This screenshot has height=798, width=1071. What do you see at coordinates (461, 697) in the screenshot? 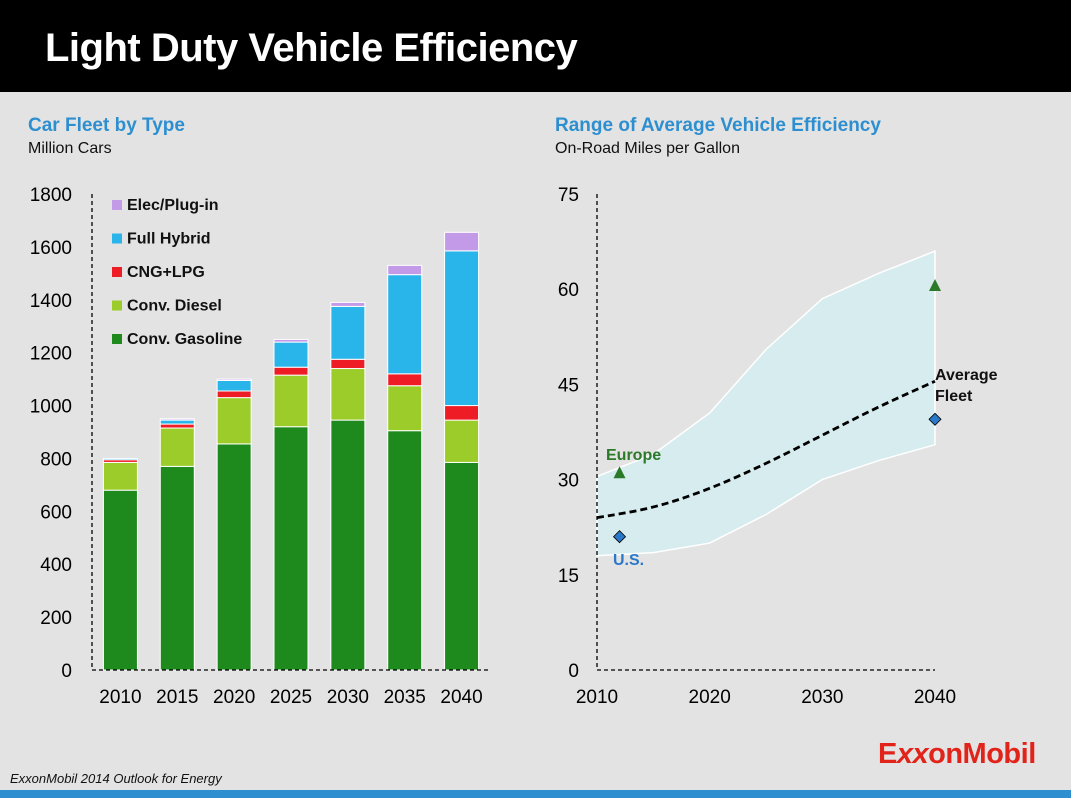
I see `x-tick-label-left: 2040` at bounding box center [461, 697].